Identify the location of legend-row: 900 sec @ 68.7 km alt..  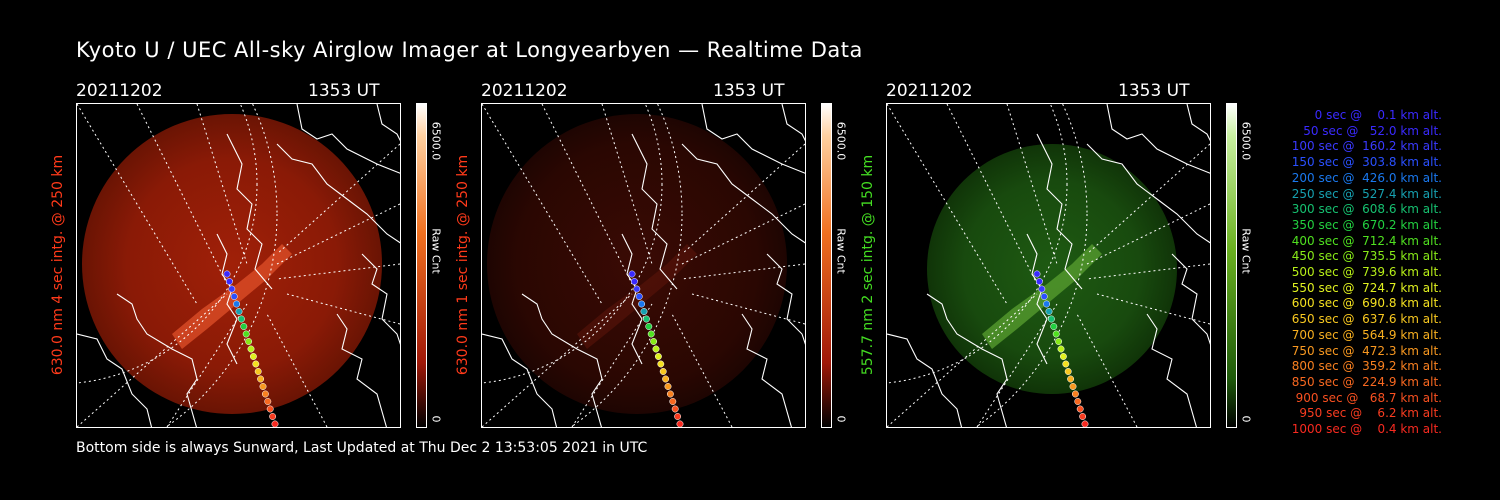
(1366, 397).